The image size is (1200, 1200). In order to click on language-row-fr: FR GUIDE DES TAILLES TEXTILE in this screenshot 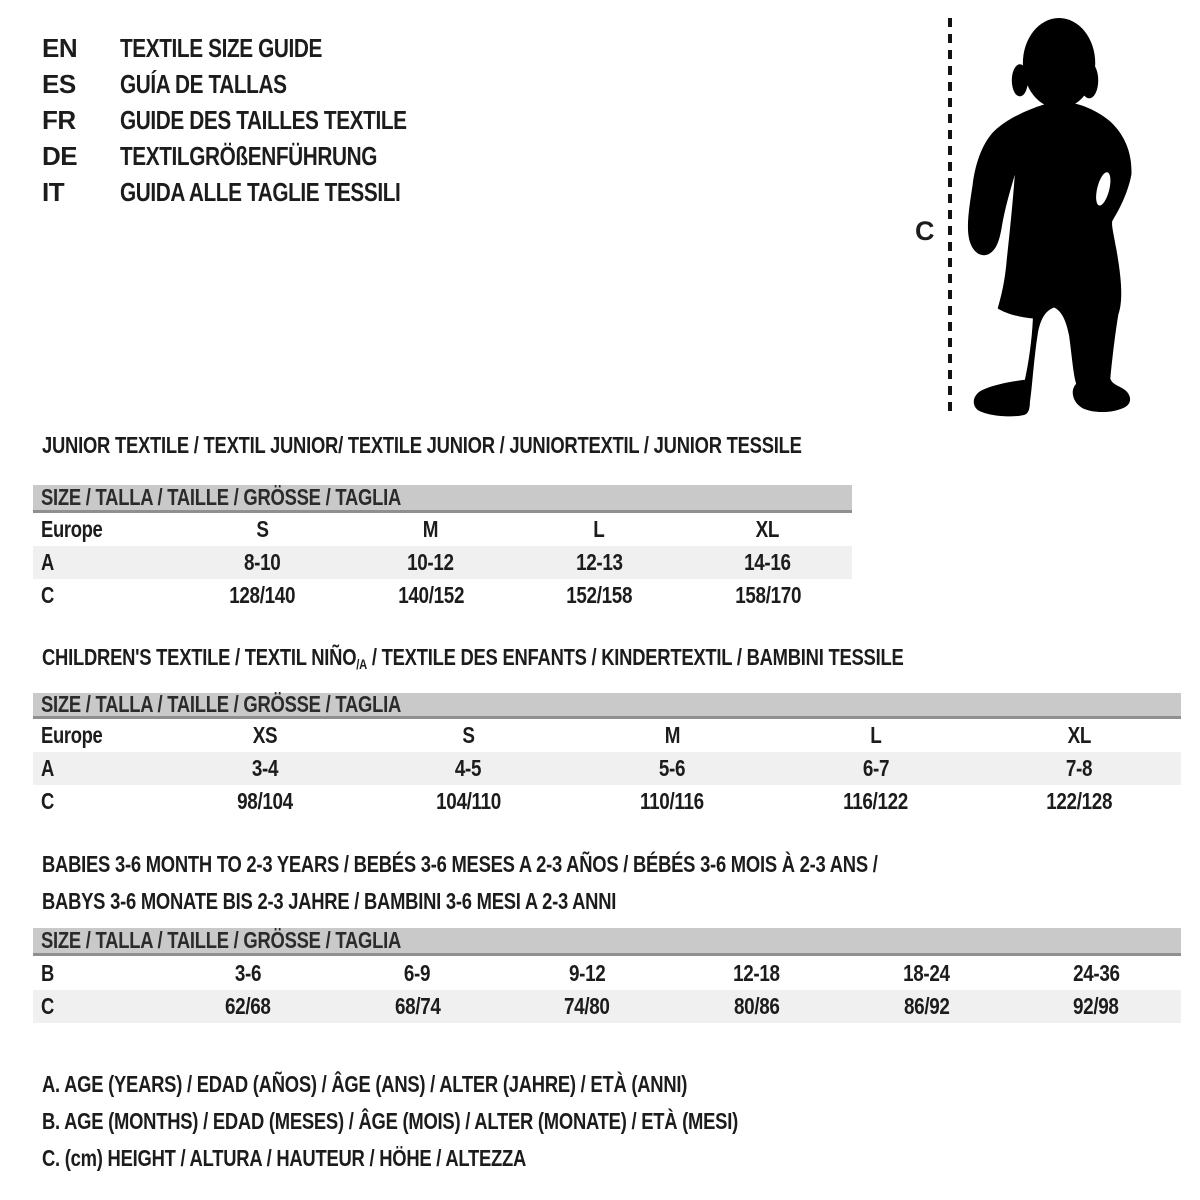, I will do `click(260, 120)`.